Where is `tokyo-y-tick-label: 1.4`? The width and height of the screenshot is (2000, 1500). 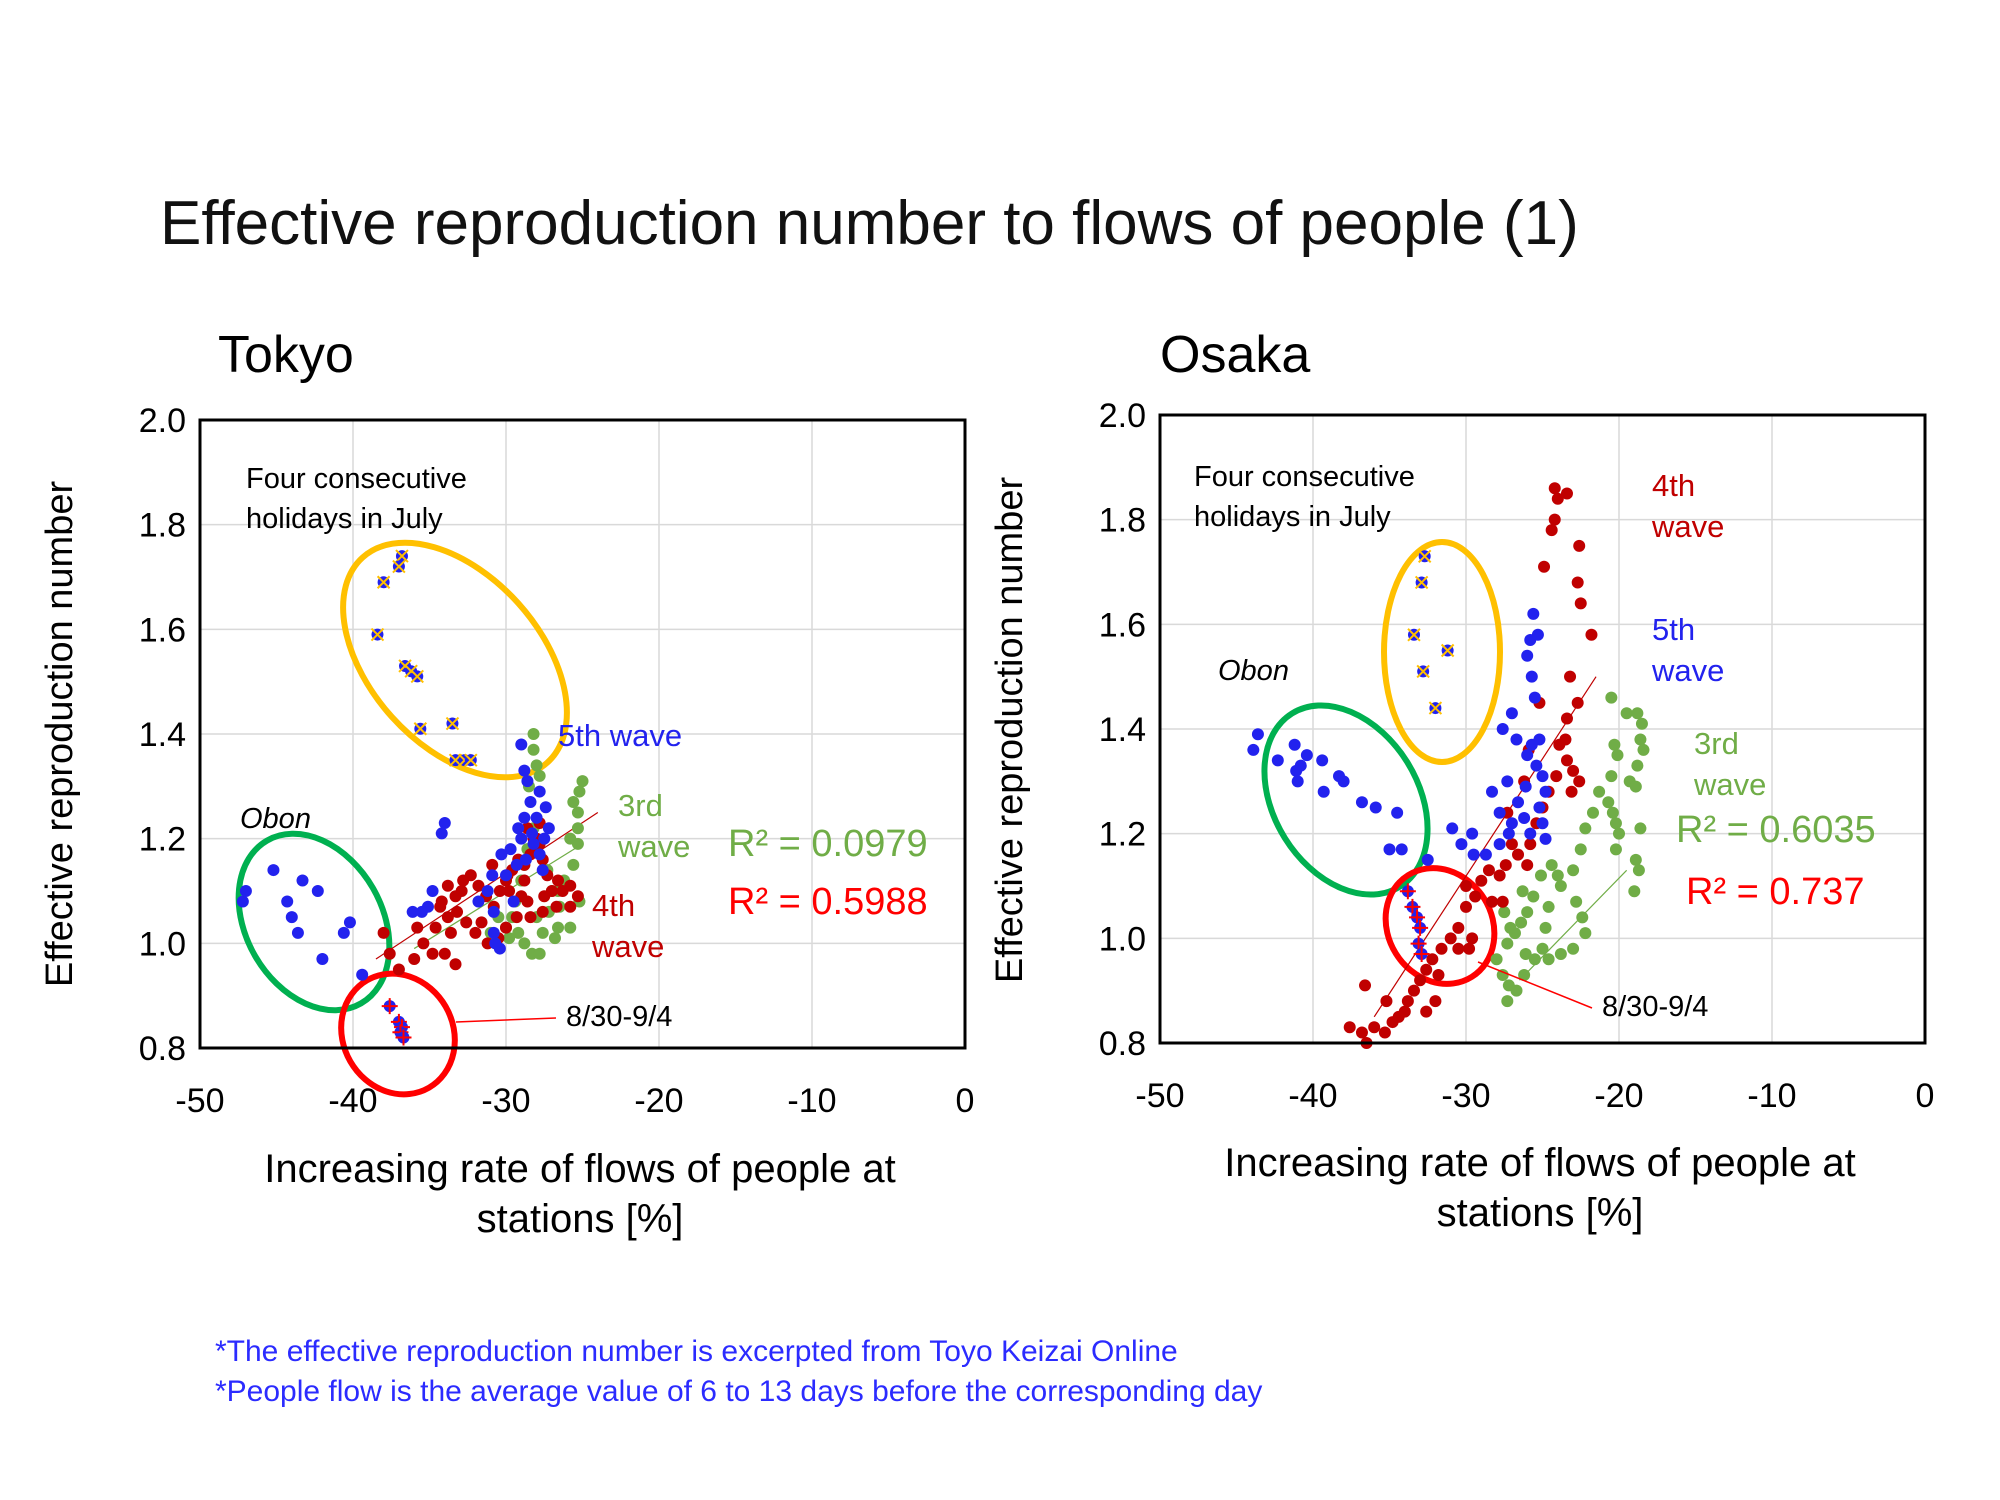
tokyo-y-tick-label: 1.4 is located at coordinates (162, 735).